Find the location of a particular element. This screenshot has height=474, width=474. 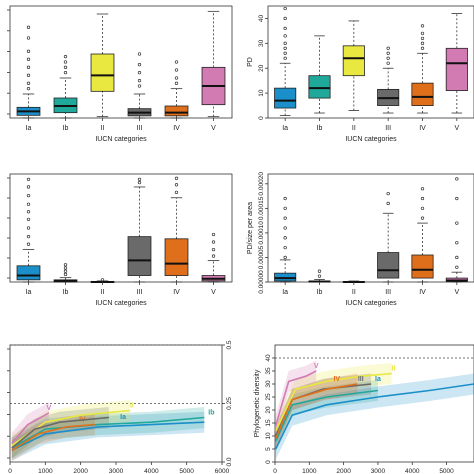

y-tick-label: 30 is located at coordinates (268, 384).